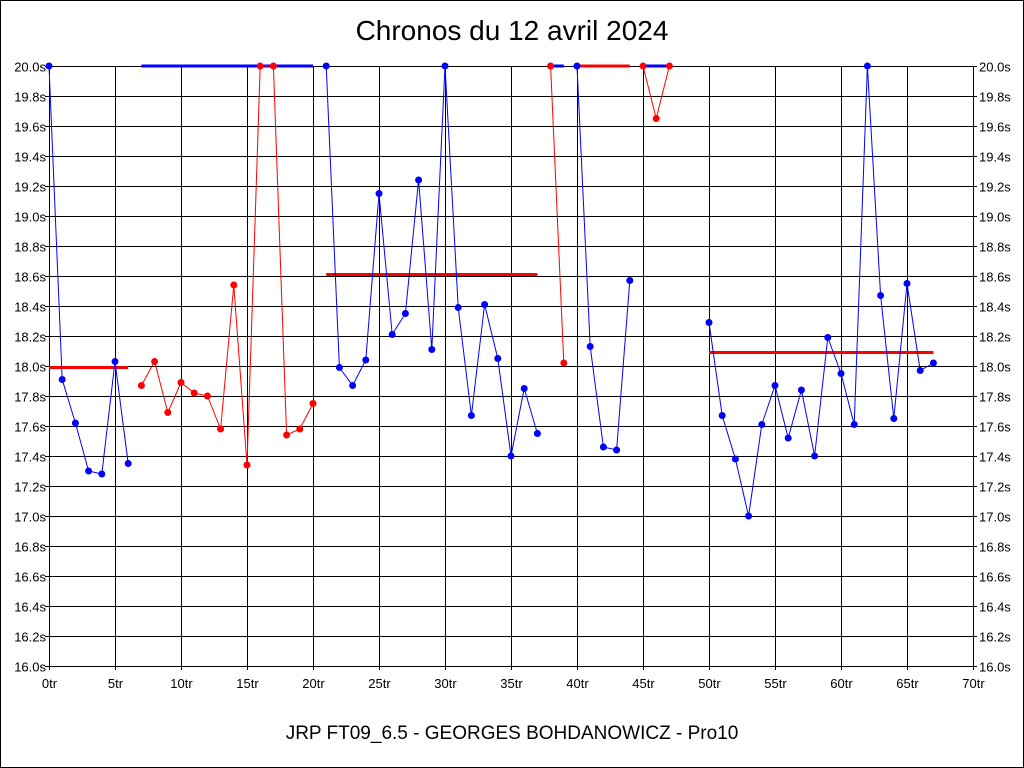  Describe the element at coordinates (512, 30) in the screenshot. I see `chart-title: Chronos du 12 avril 2024` at that location.